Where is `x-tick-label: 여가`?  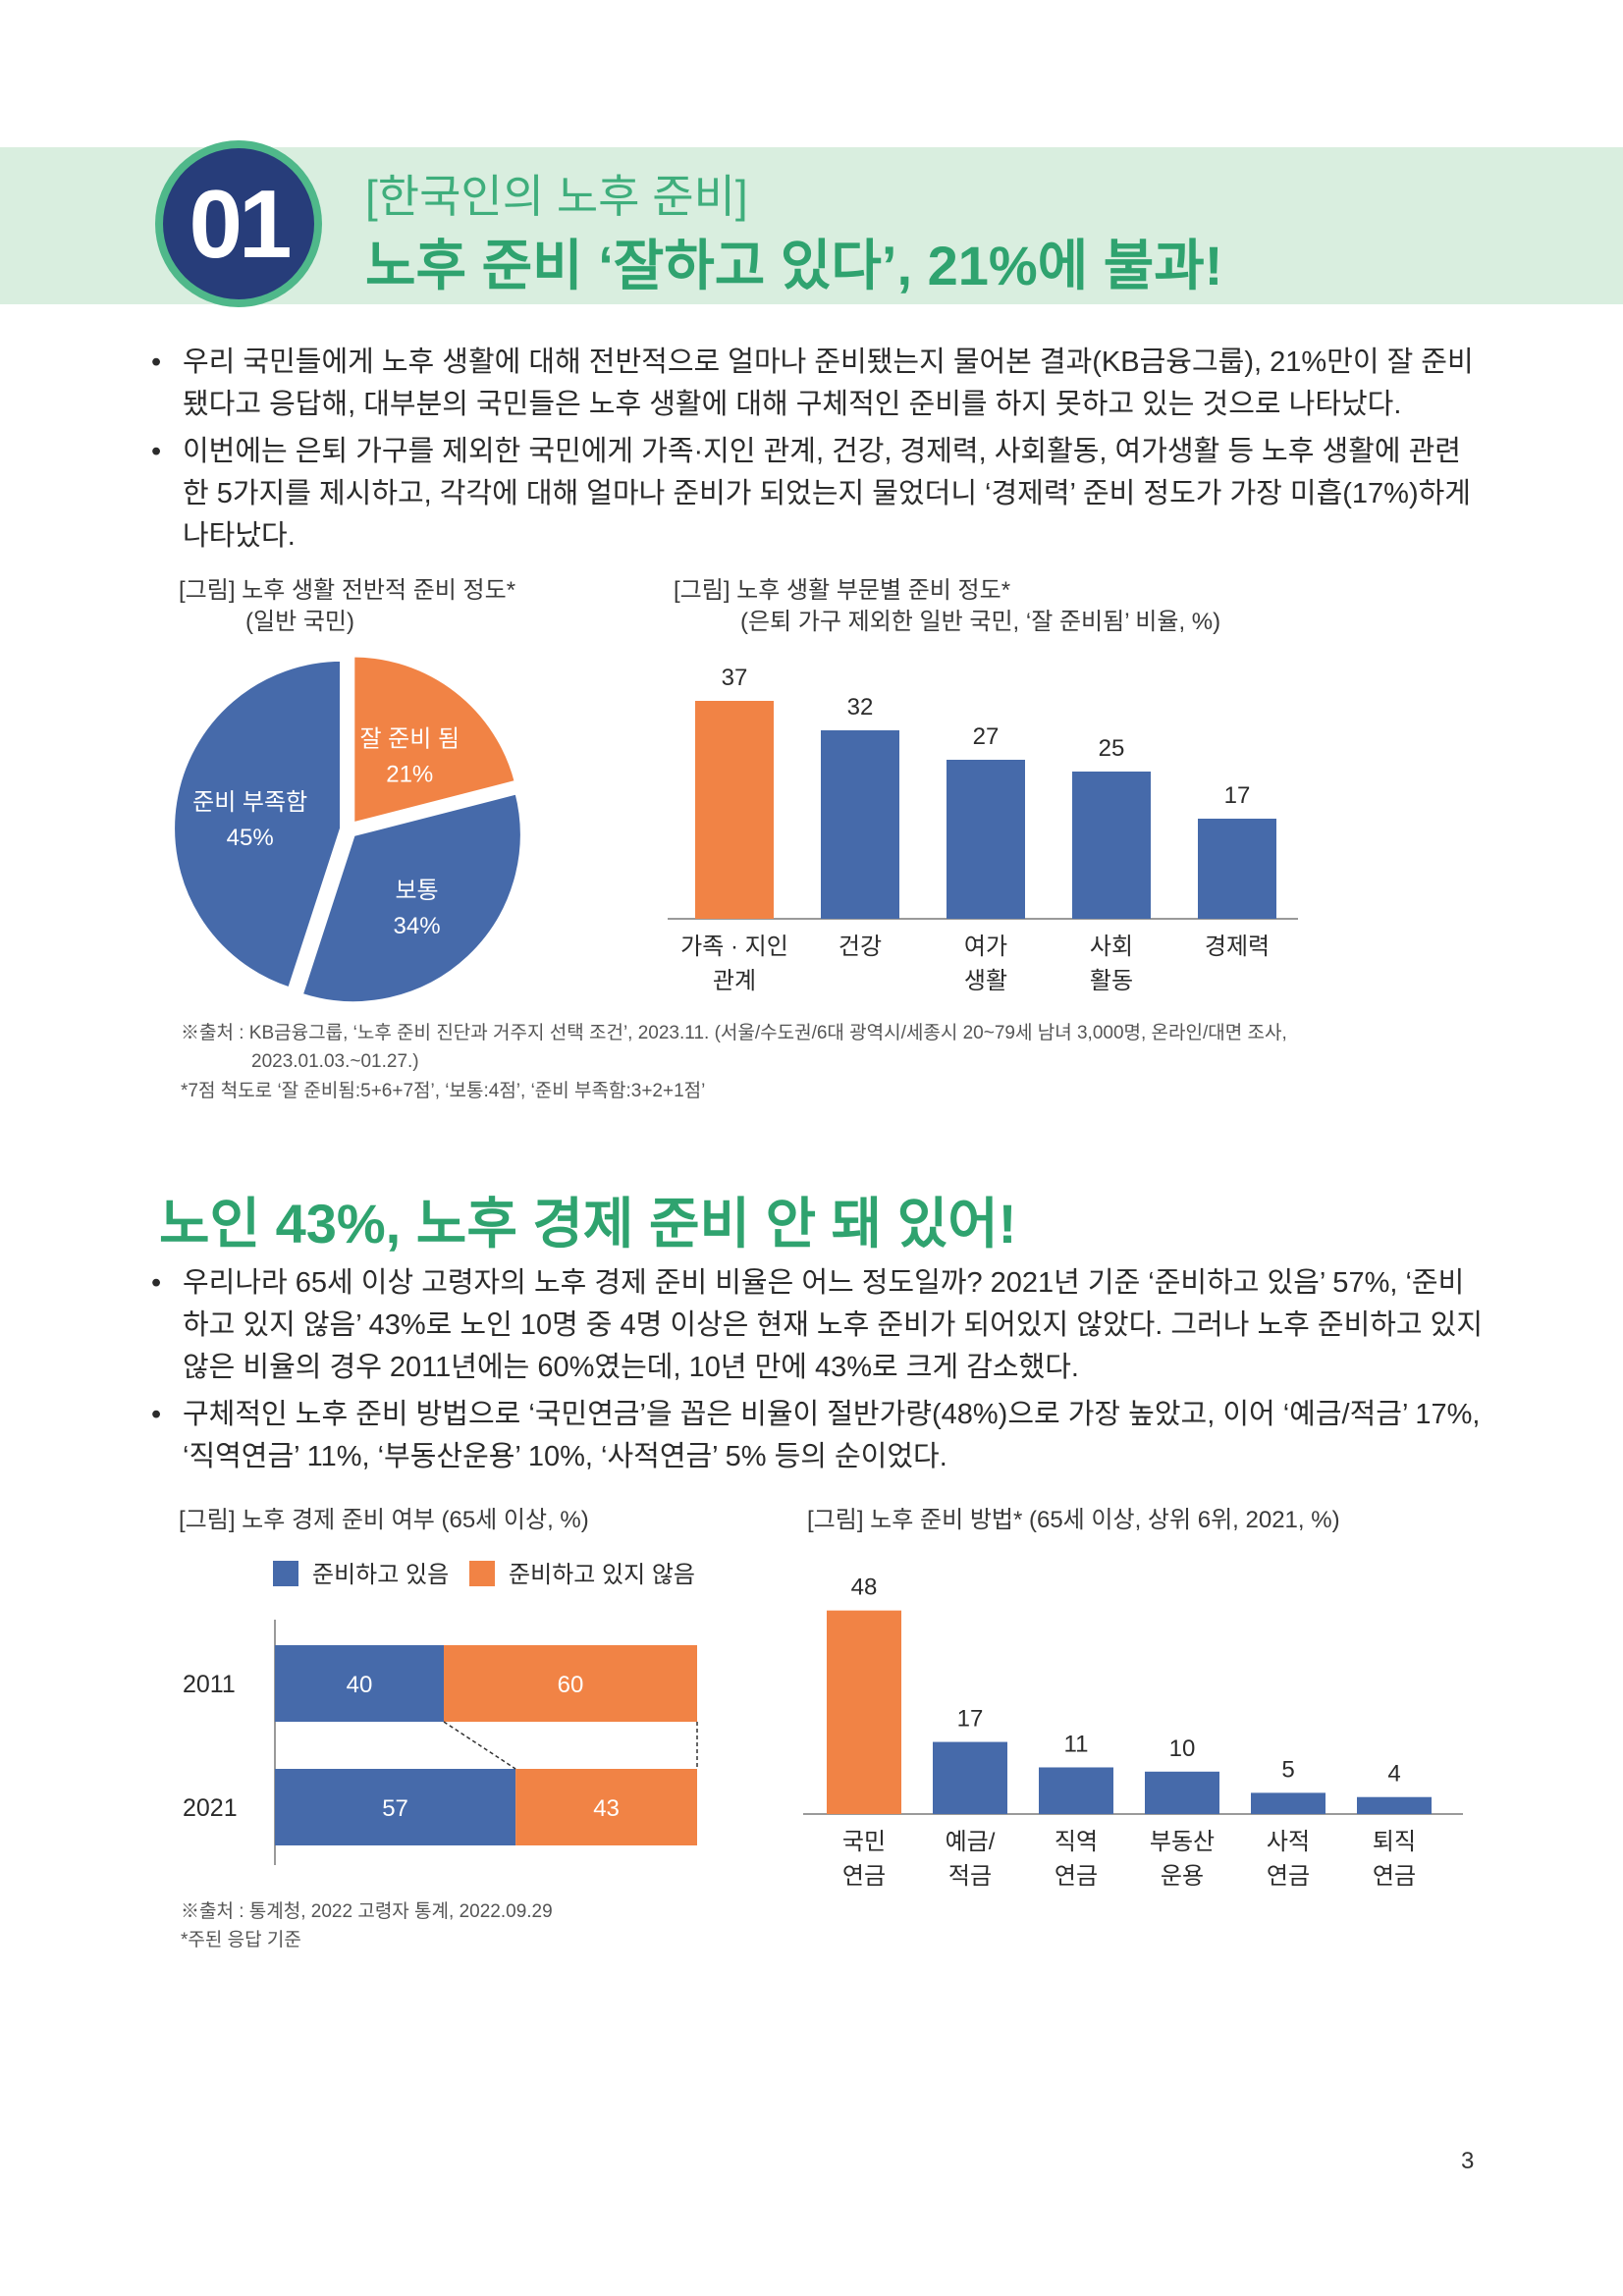
x-tick-label: 여가 is located at coordinates (985, 947).